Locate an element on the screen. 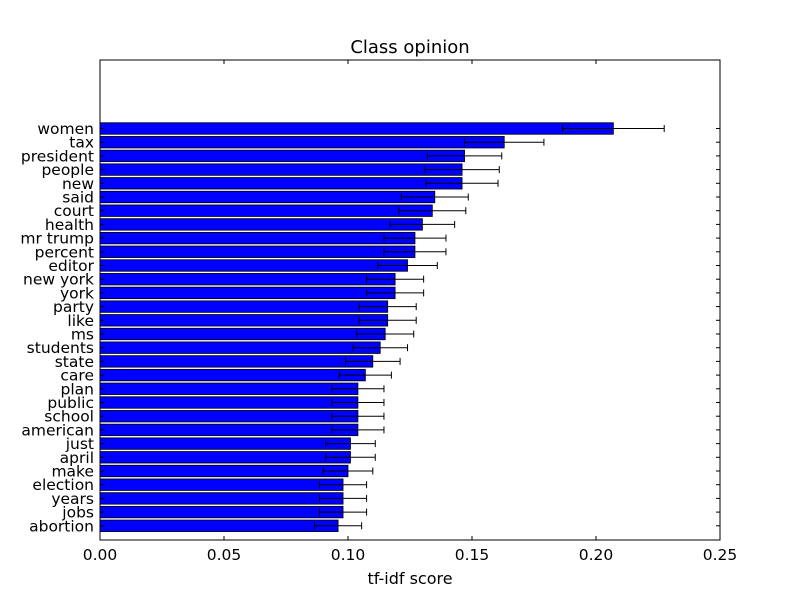 This screenshot has height=600, width=800. y-tick-label: party is located at coordinates (73, 307).